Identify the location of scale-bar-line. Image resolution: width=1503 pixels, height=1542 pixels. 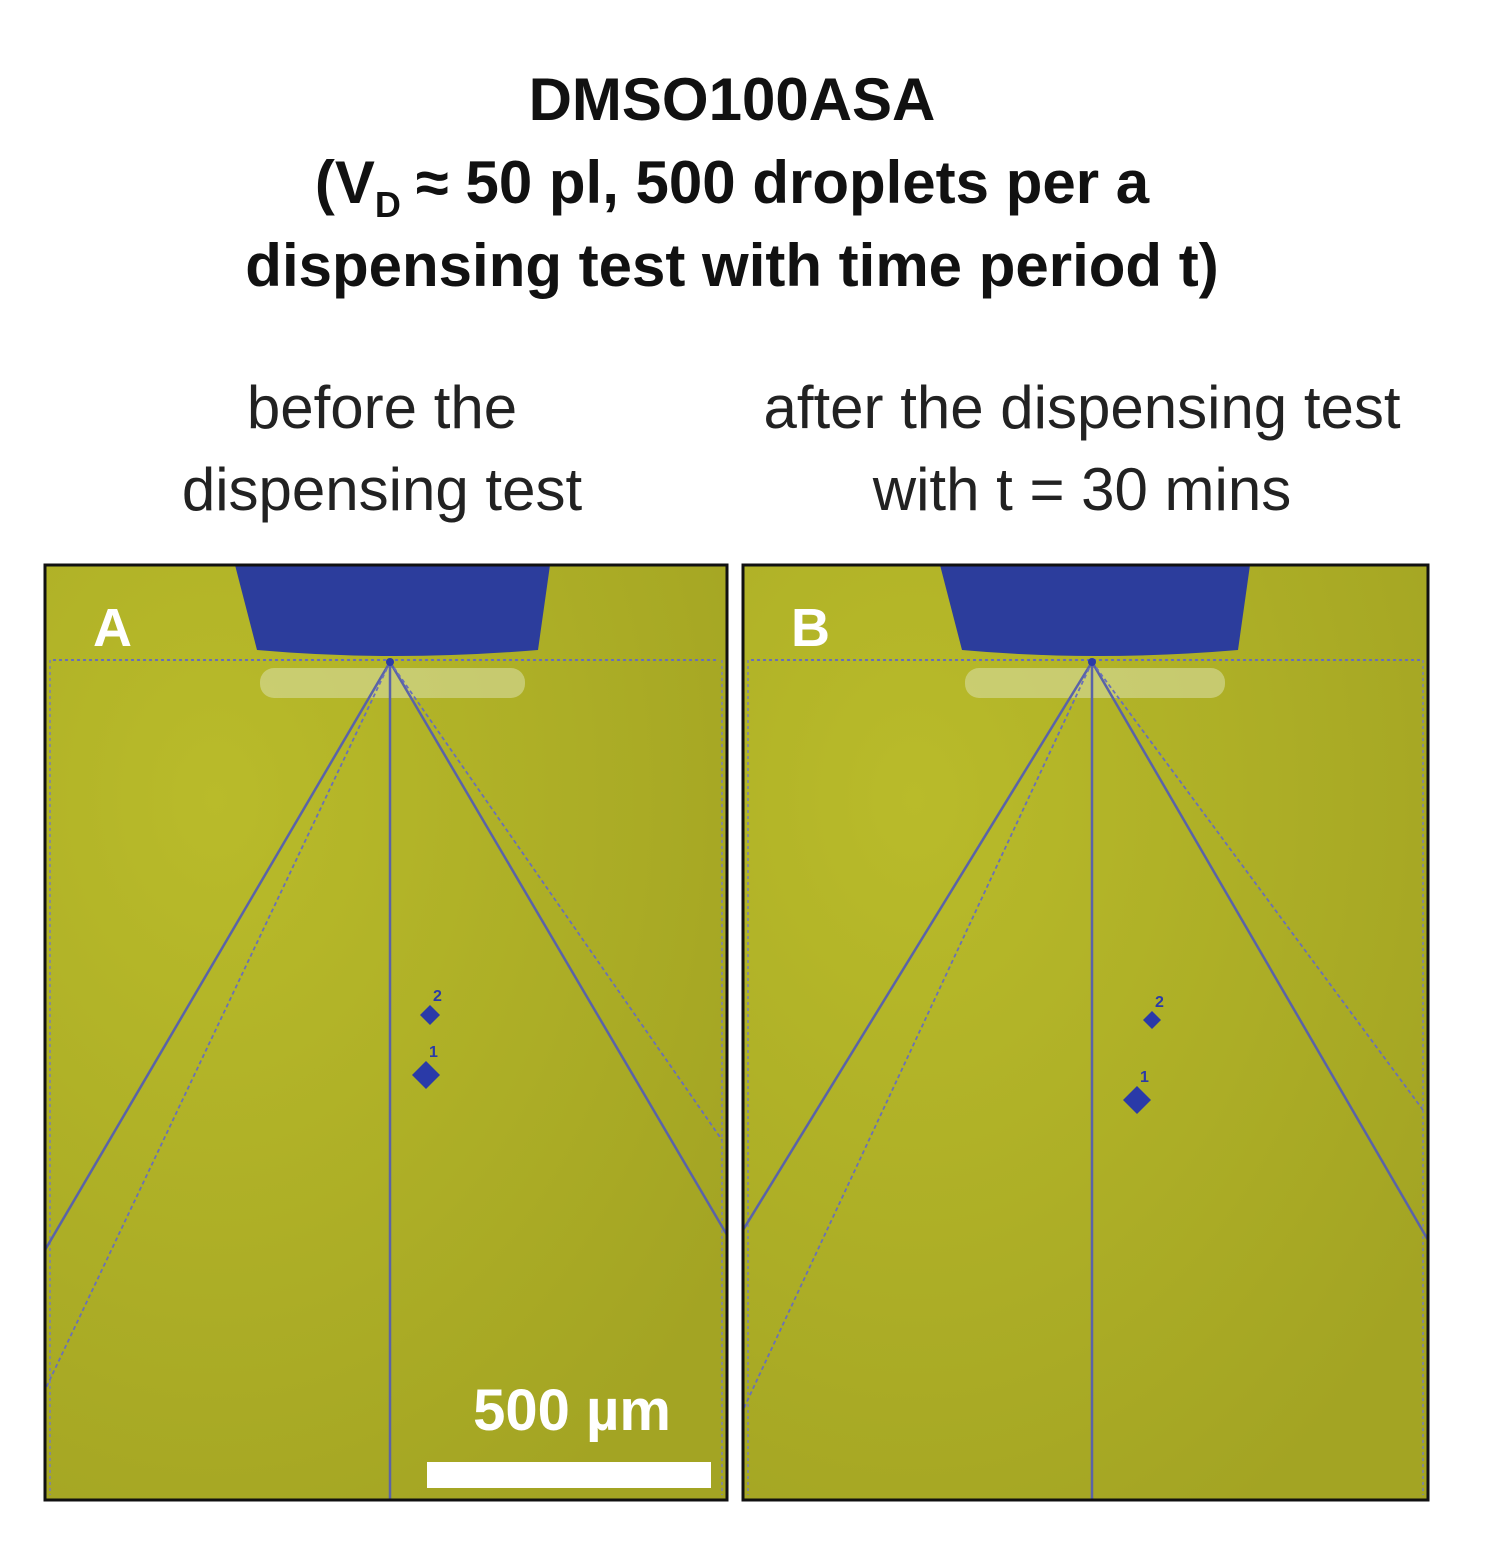
(569, 1475).